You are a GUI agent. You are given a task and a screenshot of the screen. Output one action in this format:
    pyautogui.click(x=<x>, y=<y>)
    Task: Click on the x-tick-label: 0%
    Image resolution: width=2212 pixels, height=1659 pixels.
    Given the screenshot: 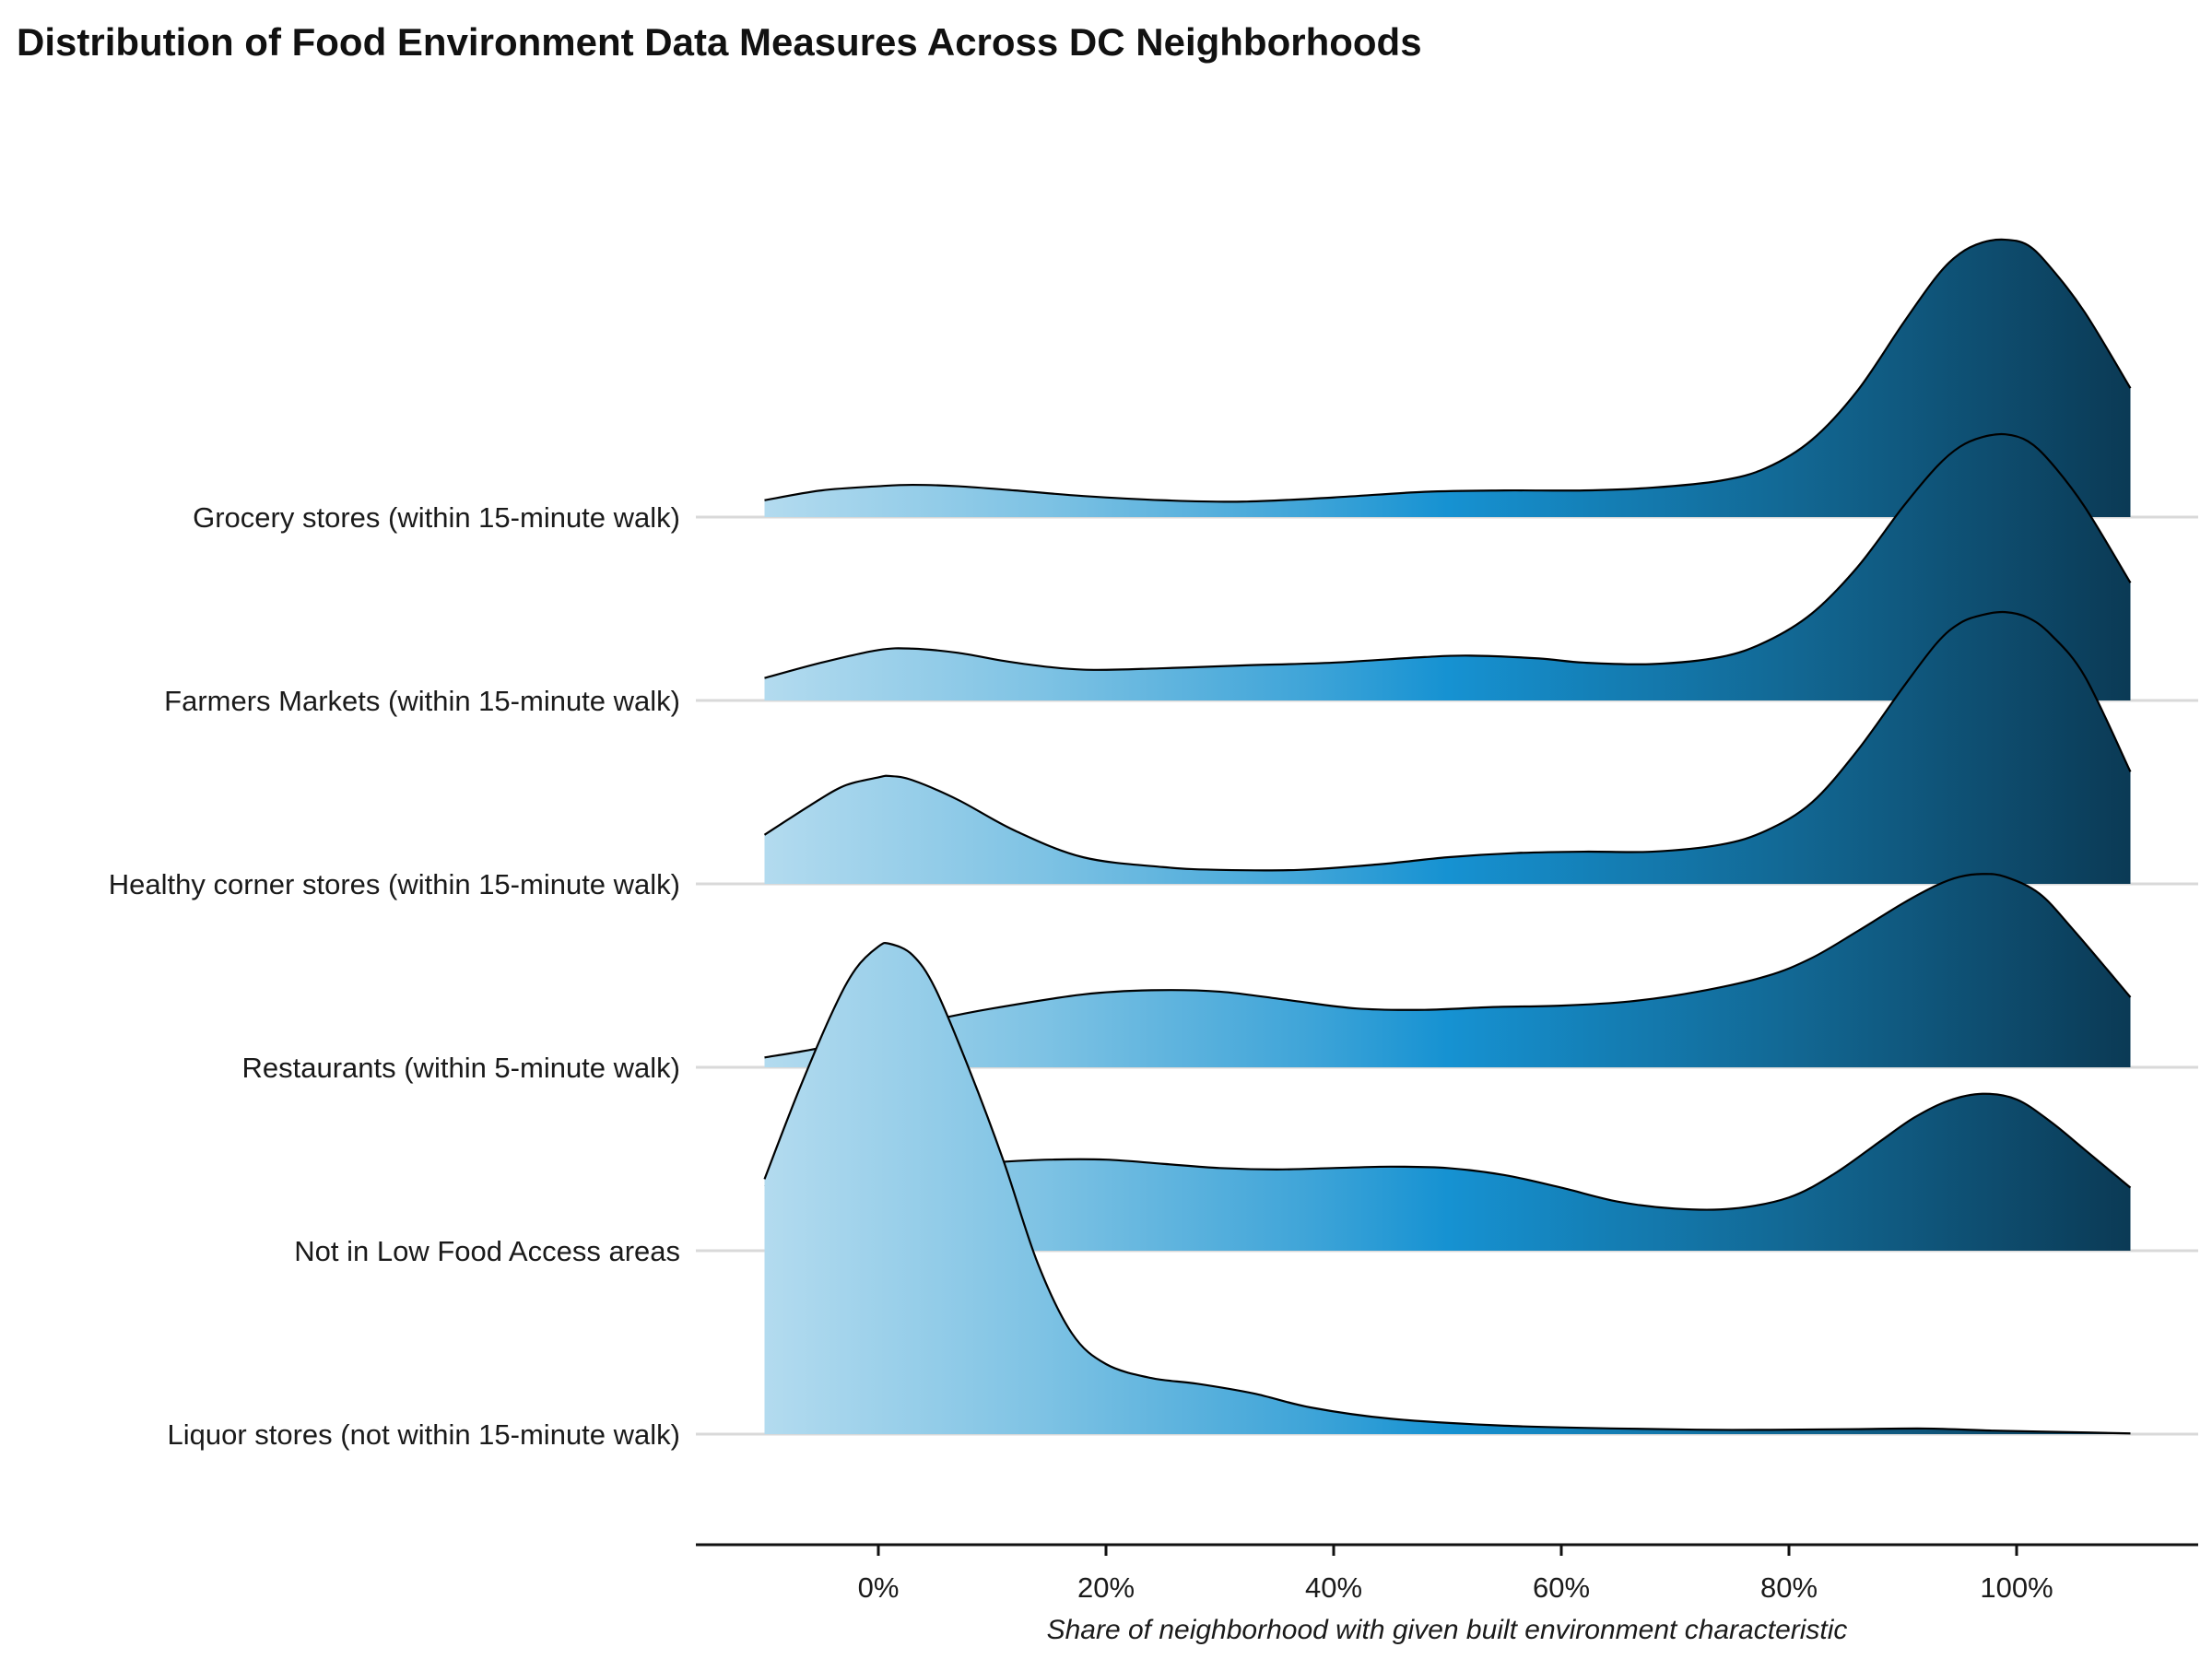 What is the action you would take?
    pyautogui.click(x=879, y=1587)
    